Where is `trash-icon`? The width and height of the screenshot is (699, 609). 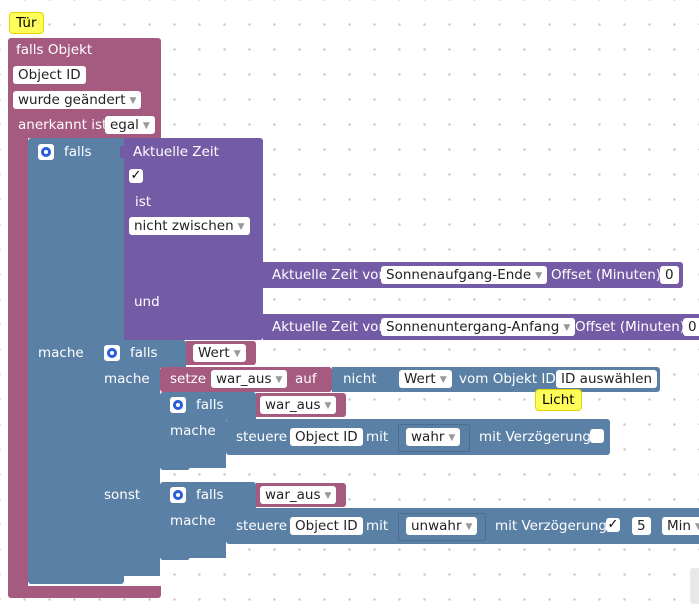 trash-icon is located at coordinates (694, 586).